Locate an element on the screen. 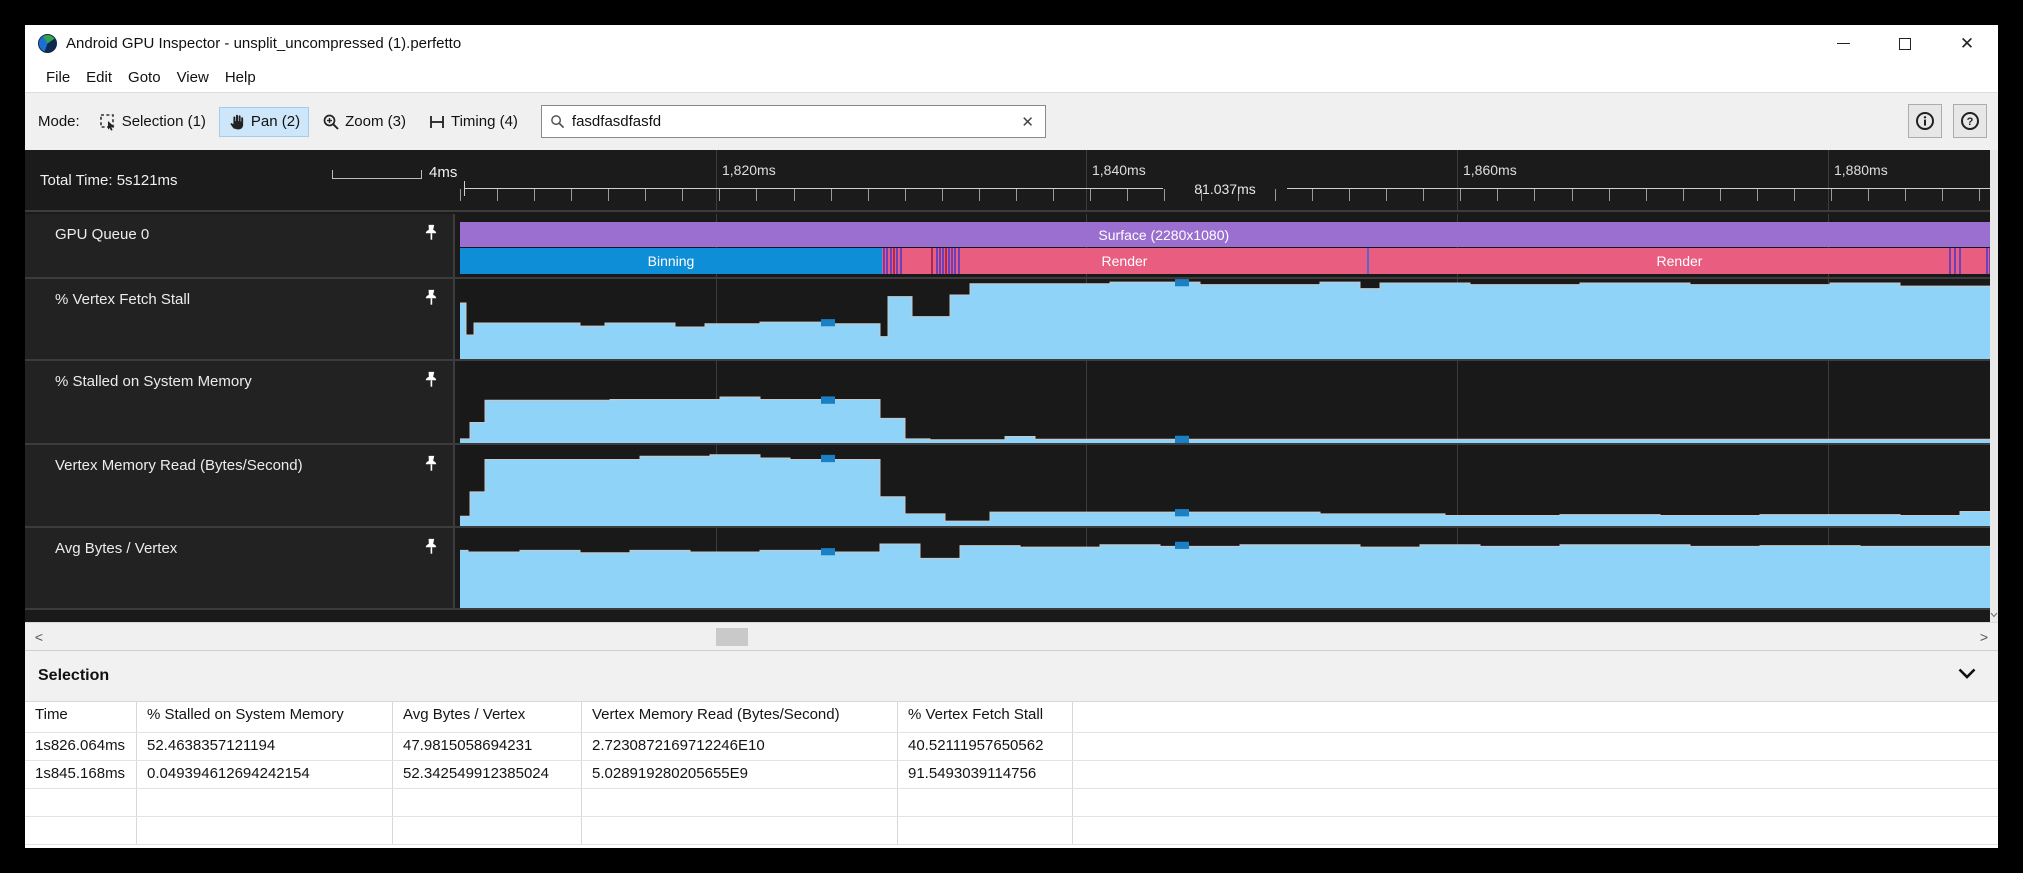 This screenshot has width=2023, height=873. measurement-line is located at coordinates (813, 188).